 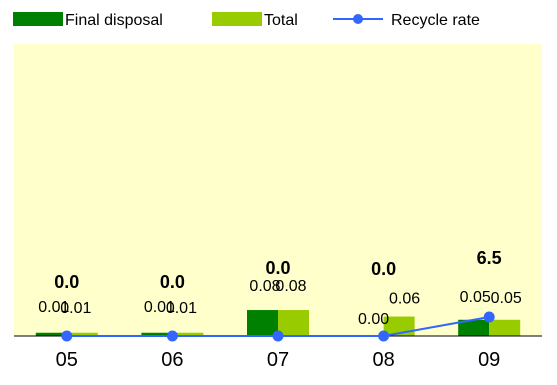 I want to click on legend-item-recycle-rate: Recycle rate, so click(x=406, y=20).